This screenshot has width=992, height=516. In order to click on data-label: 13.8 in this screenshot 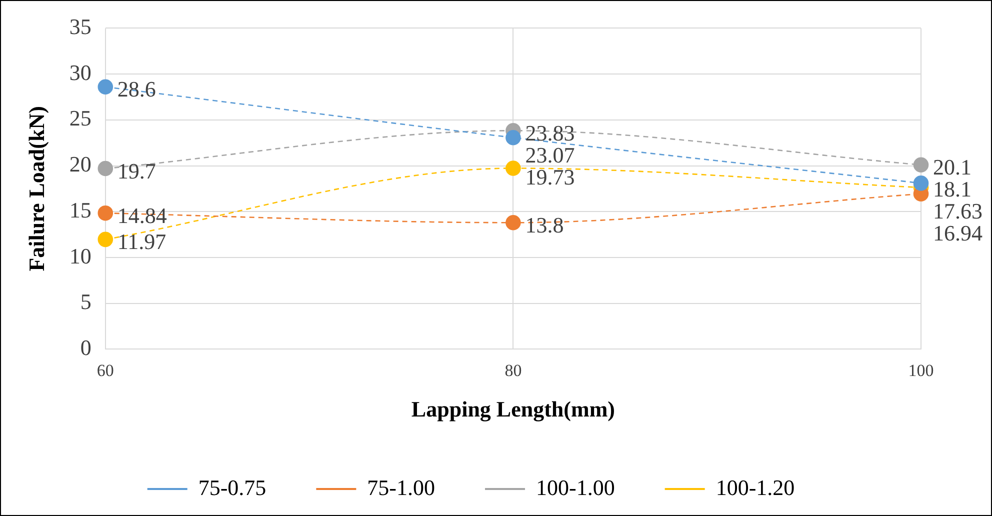, I will do `click(544, 225)`.